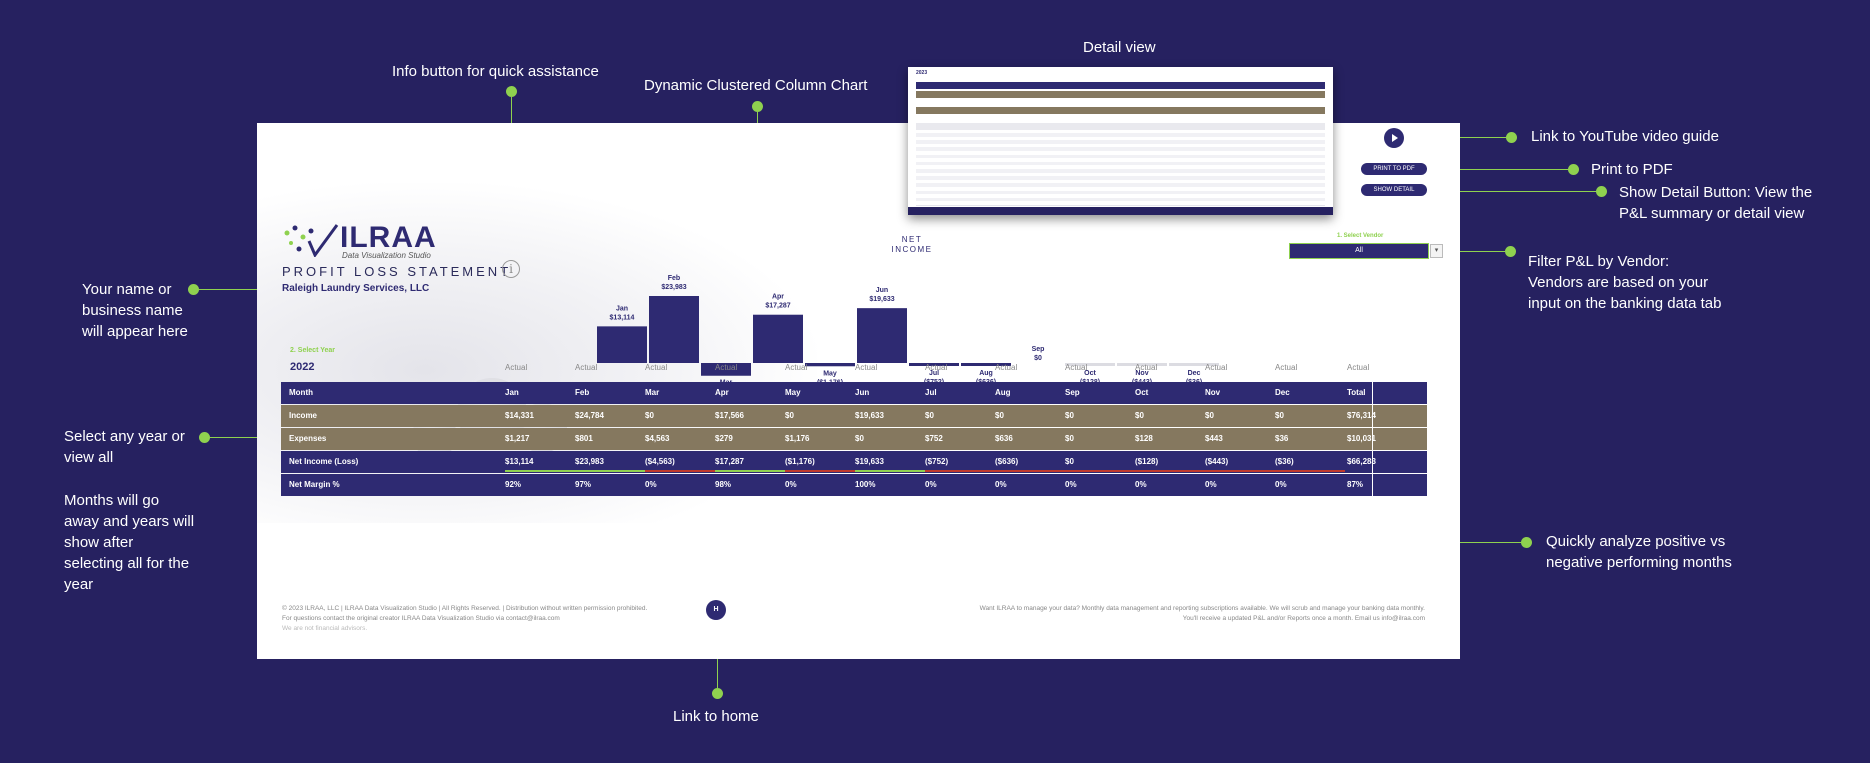 This screenshot has width=1870, height=763. What do you see at coordinates (729, 415) in the screenshot?
I see `table-cell: $17,566` at bounding box center [729, 415].